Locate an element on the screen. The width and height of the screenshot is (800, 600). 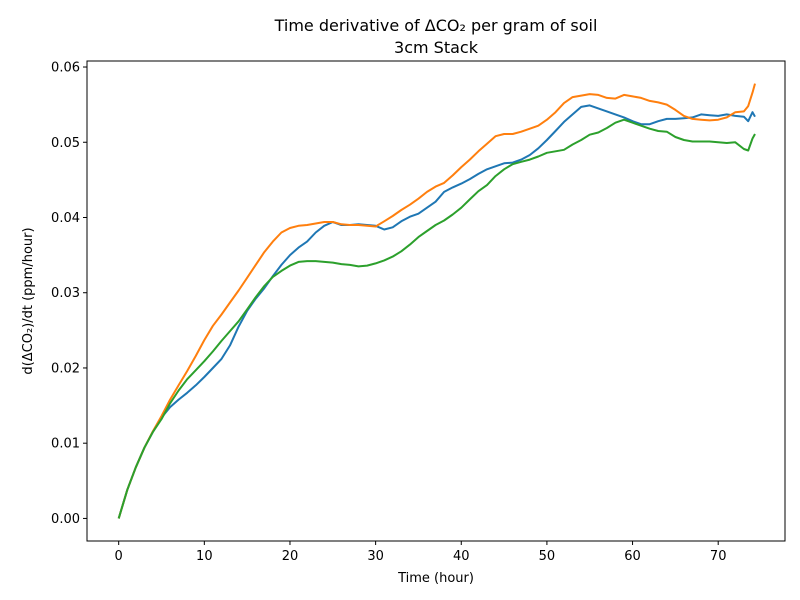
y-axis: 0.00 0.01 0.02 0.03 0.04 0.05 0.06 is located at coordinates (69, 294).